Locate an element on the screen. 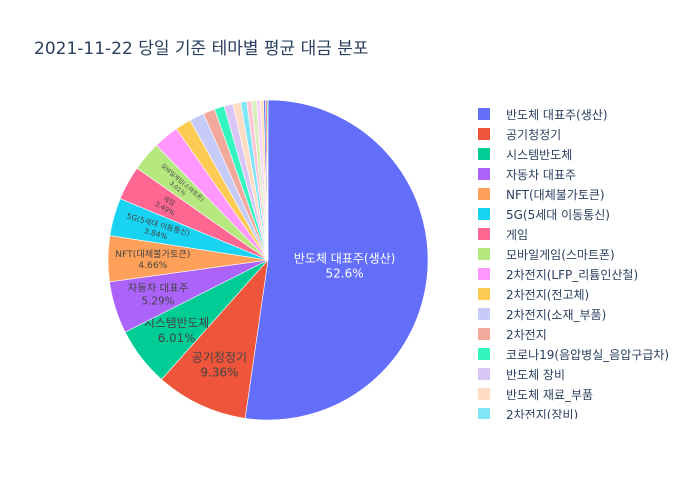  slice-label-group: NFT(대체불가토큰)4.66% is located at coordinates (152, 260).